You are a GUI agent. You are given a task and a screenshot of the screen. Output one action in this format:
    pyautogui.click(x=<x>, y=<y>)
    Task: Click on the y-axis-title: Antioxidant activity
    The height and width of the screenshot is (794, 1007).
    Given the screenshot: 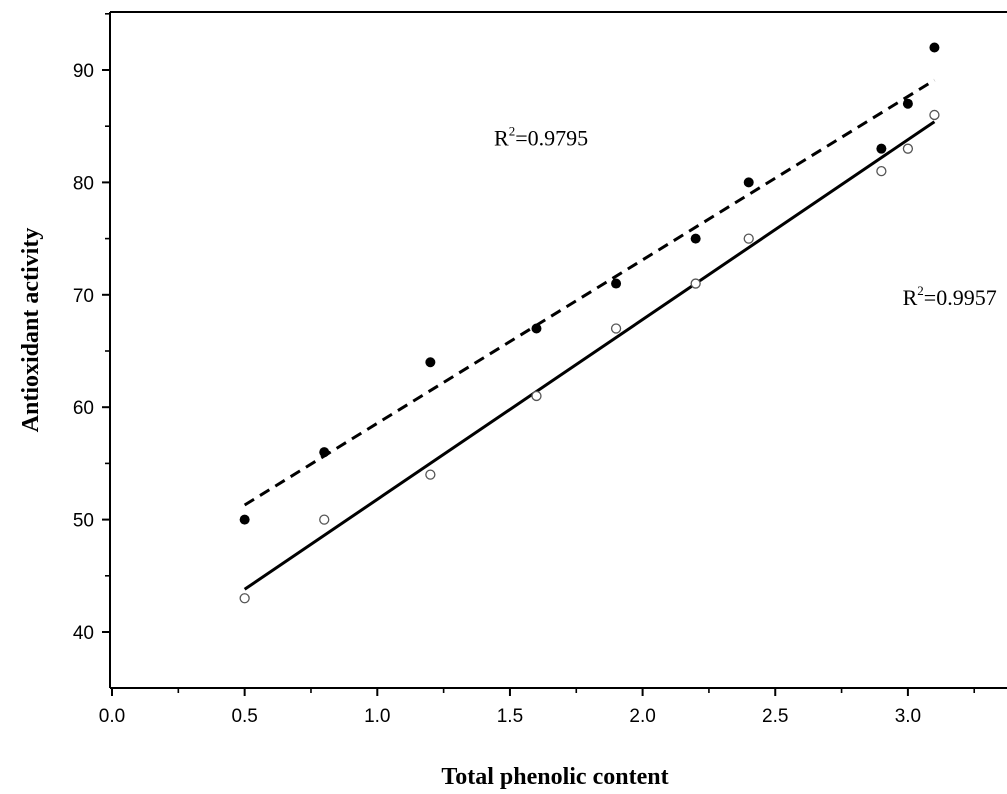 What is the action you would take?
    pyautogui.click(x=31, y=330)
    